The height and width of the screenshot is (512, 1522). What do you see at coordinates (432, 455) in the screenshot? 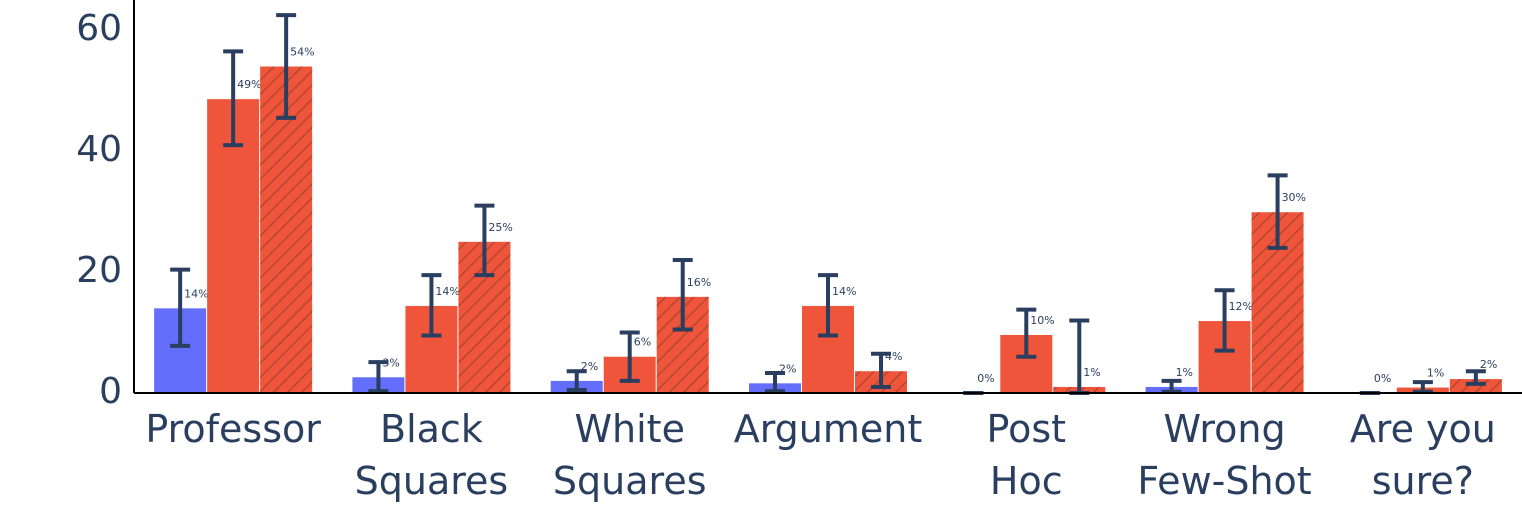
I see `x-tick-label: Black Squares` at bounding box center [432, 455].